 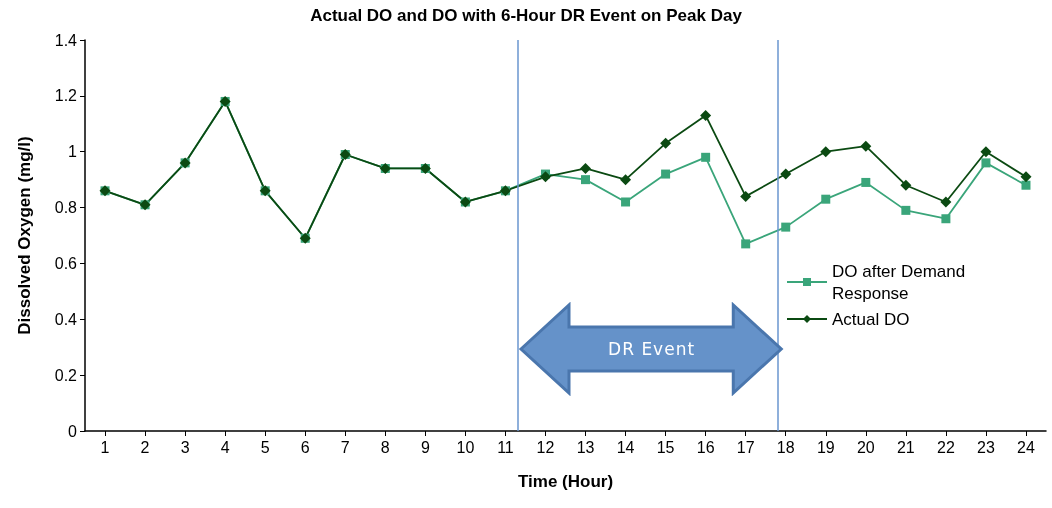 What do you see at coordinates (425, 447) in the screenshot?
I see `x-tick-label: 9` at bounding box center [425, 447].